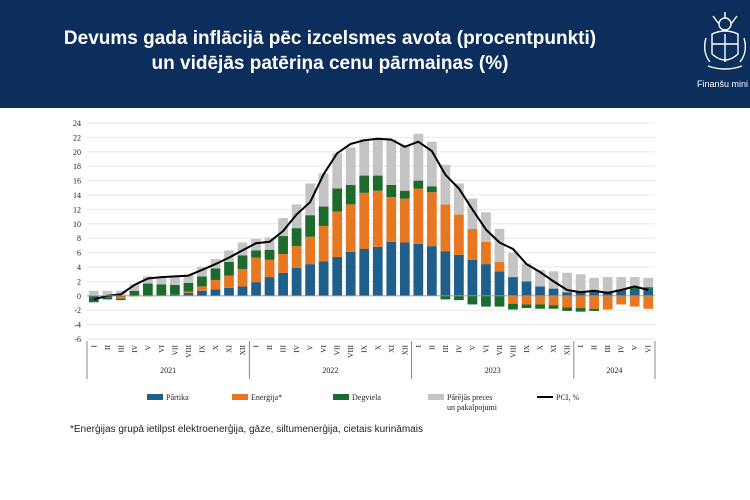 The image size is (750, 500). What do you see at coordinates (168, 370) in the screenshot?
I see `year-label: 2021` at bounding box center [168, 370].